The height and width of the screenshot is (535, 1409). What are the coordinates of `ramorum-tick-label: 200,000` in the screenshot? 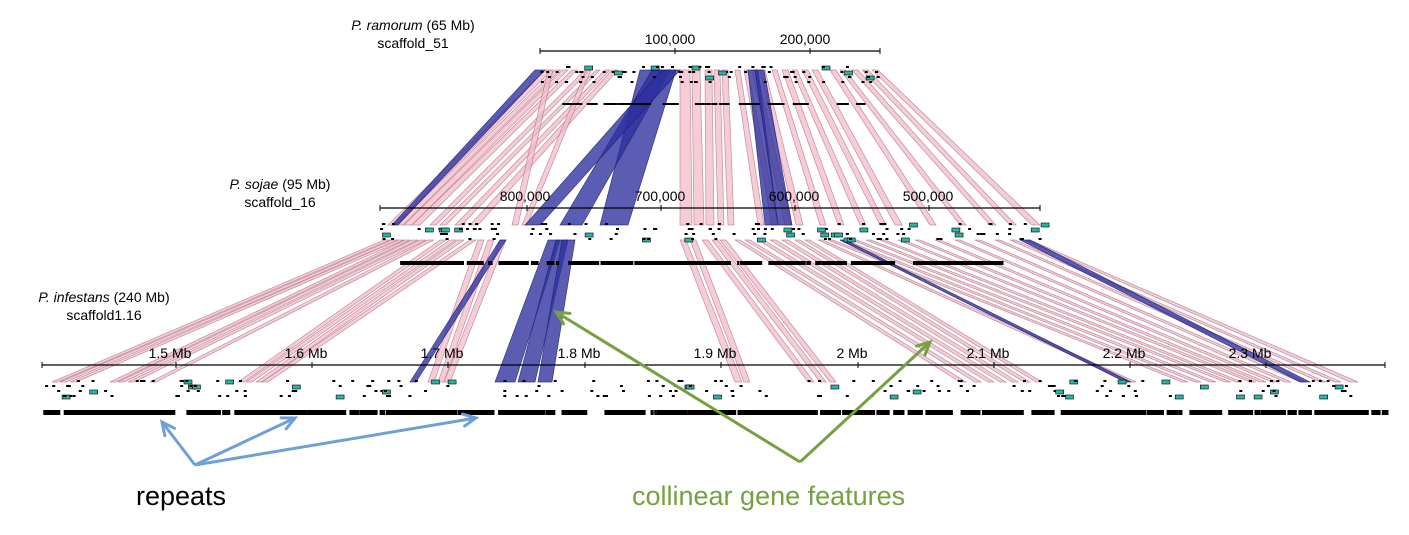 It's located at (805, 39).